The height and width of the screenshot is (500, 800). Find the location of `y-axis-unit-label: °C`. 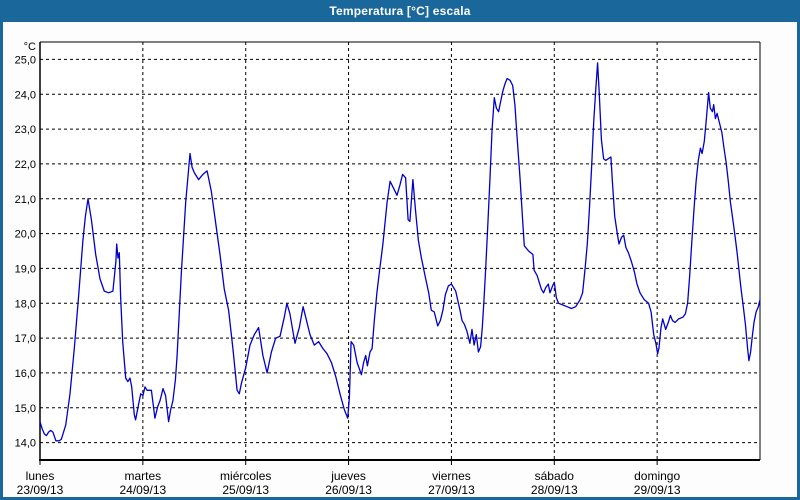

y-axis-unit-label: °C is located at coordinates (30, 47).